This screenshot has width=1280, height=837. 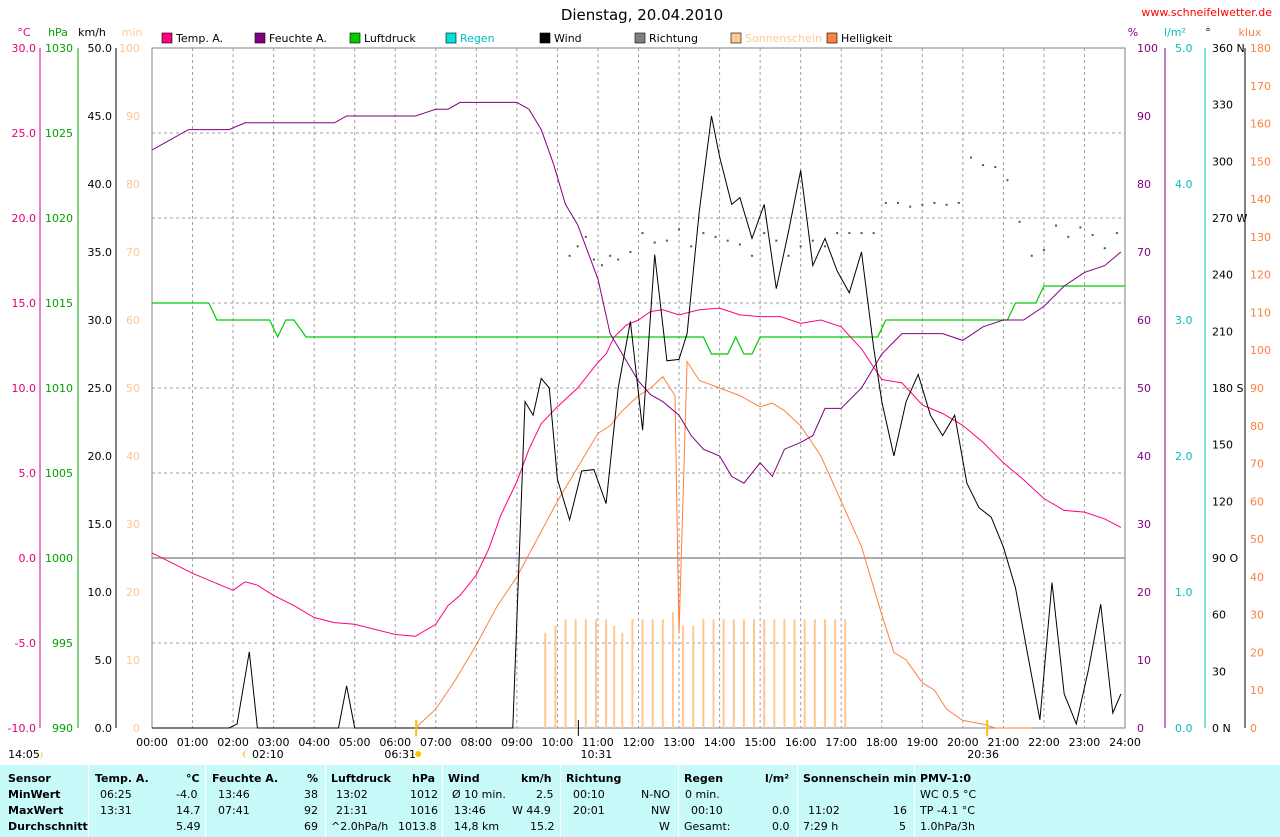 What do you see at coordinates (1221, 728) in the screenshot?
I see `tick-dir: 0 N` at bounding box center [1221, 728].